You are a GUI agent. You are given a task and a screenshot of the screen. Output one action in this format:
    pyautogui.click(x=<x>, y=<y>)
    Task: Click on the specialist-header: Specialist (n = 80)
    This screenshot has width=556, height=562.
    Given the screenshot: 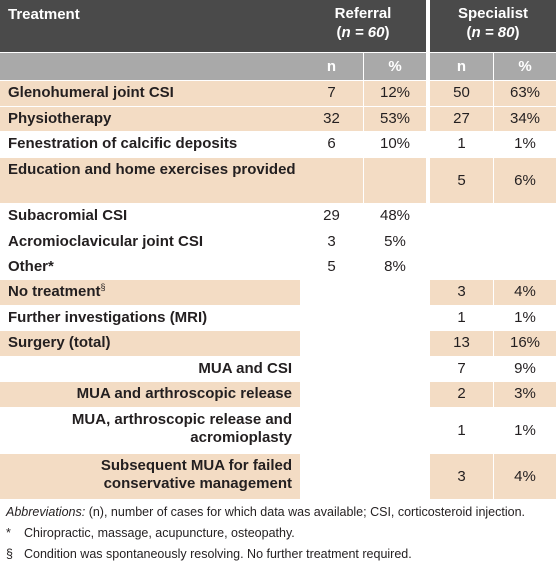 What is the action you would take?
    pyautogui.click(x=493, y=26)
    